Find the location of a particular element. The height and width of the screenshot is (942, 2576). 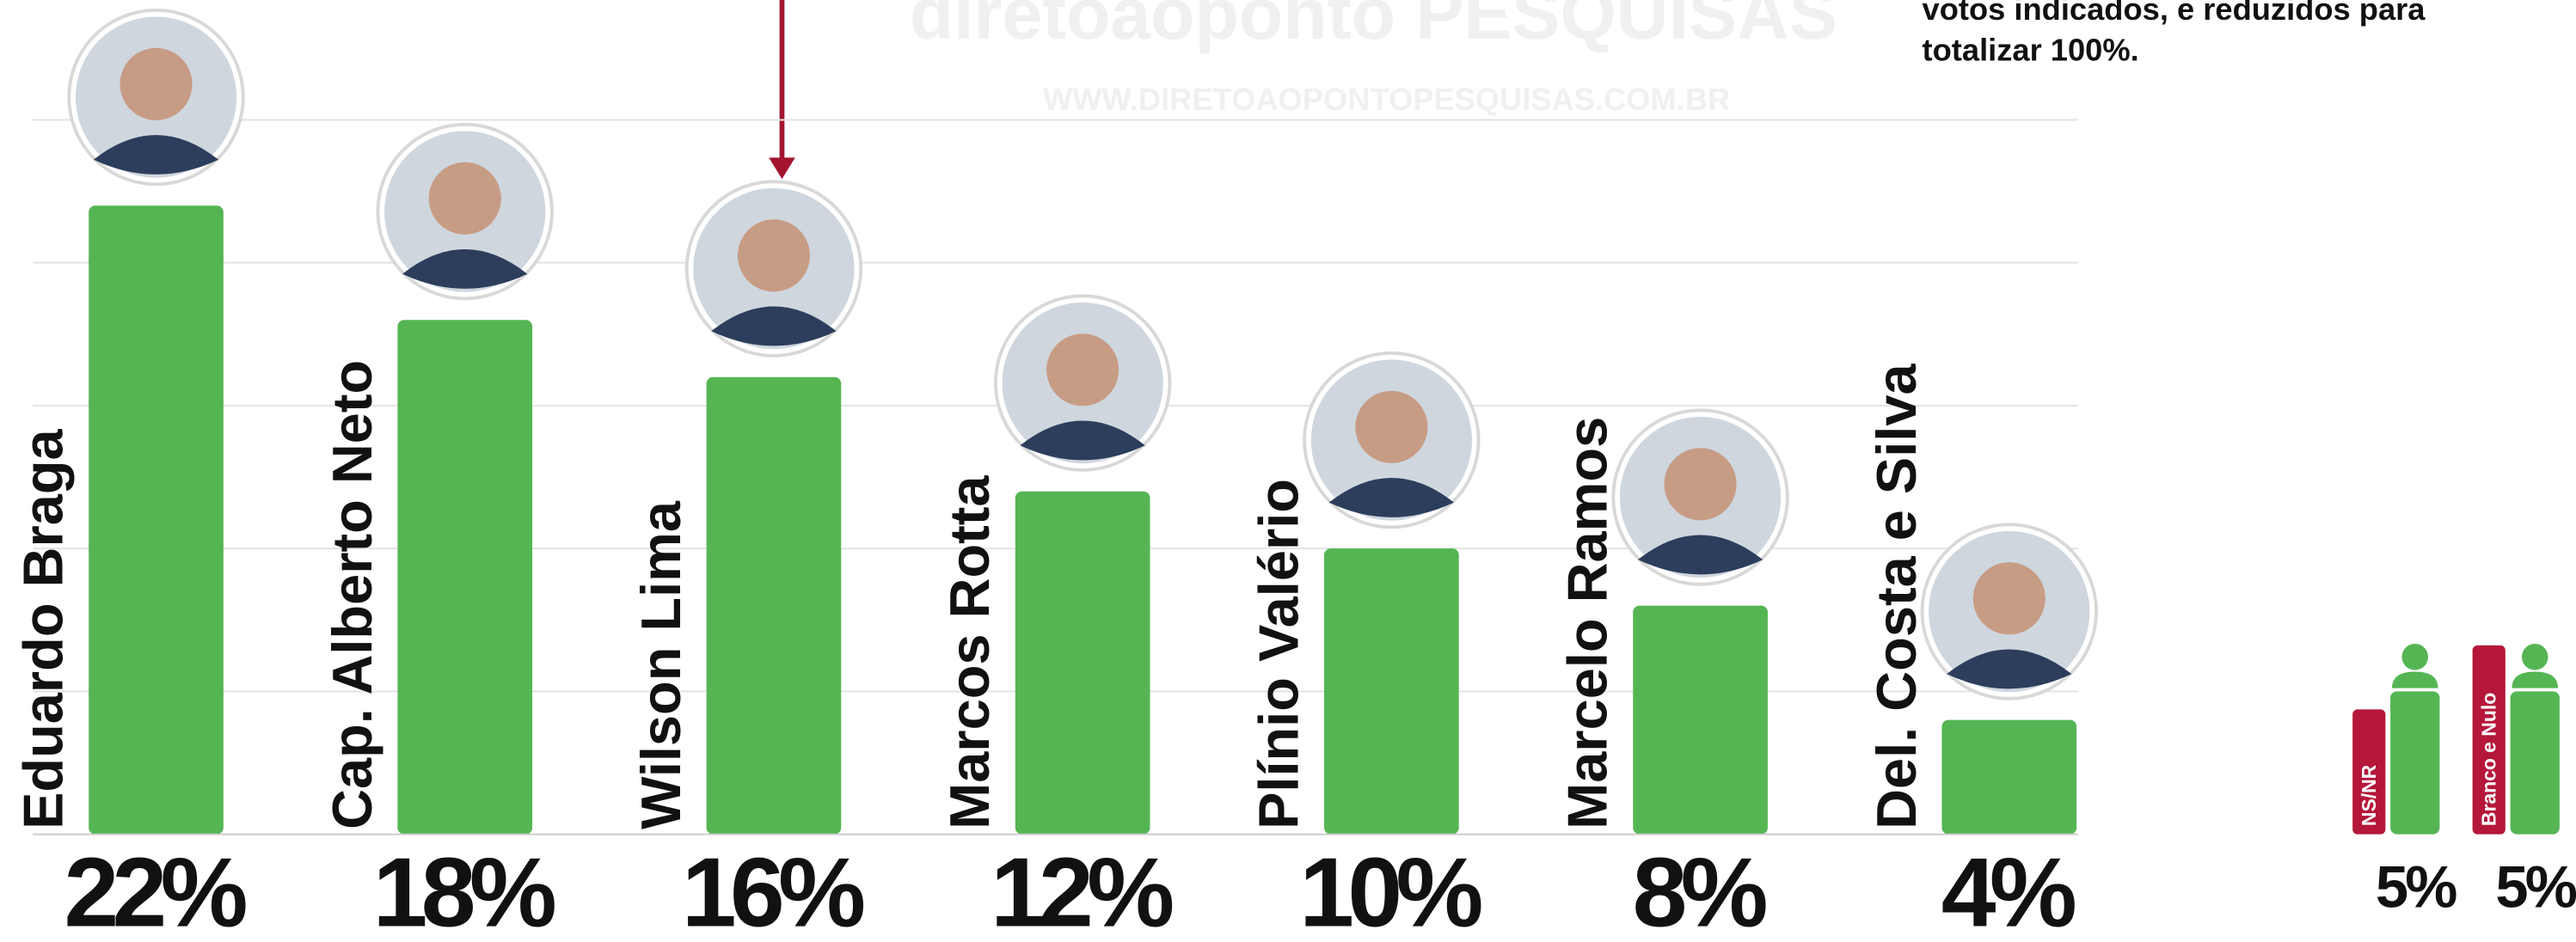

candidate-name: Del. Costa e Silva is located at coordinates (1897, 596).